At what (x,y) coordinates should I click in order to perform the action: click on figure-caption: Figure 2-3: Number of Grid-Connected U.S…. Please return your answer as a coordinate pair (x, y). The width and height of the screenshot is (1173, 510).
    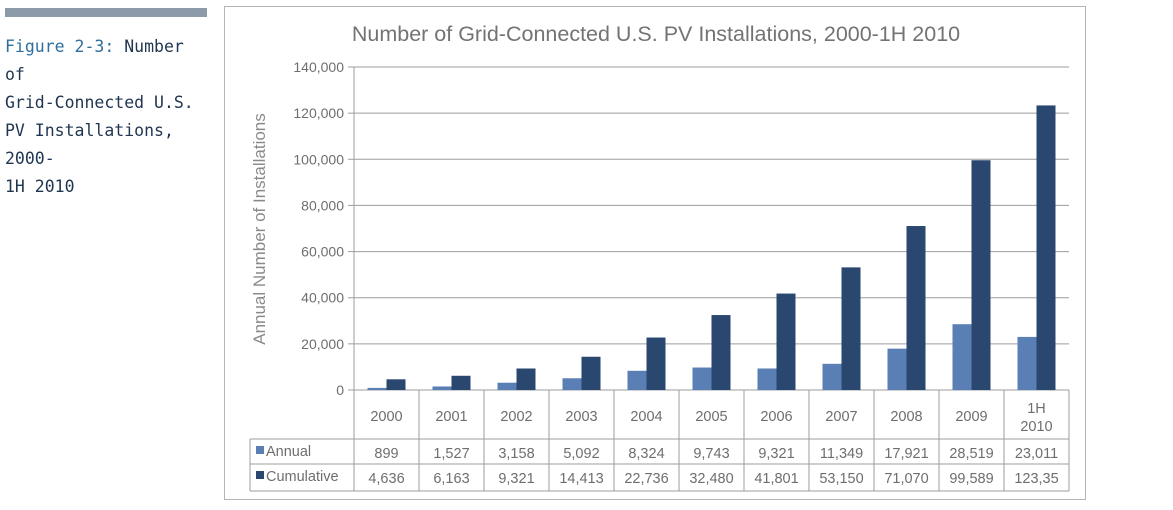
    Looking at the image, I should click on (107, 117).